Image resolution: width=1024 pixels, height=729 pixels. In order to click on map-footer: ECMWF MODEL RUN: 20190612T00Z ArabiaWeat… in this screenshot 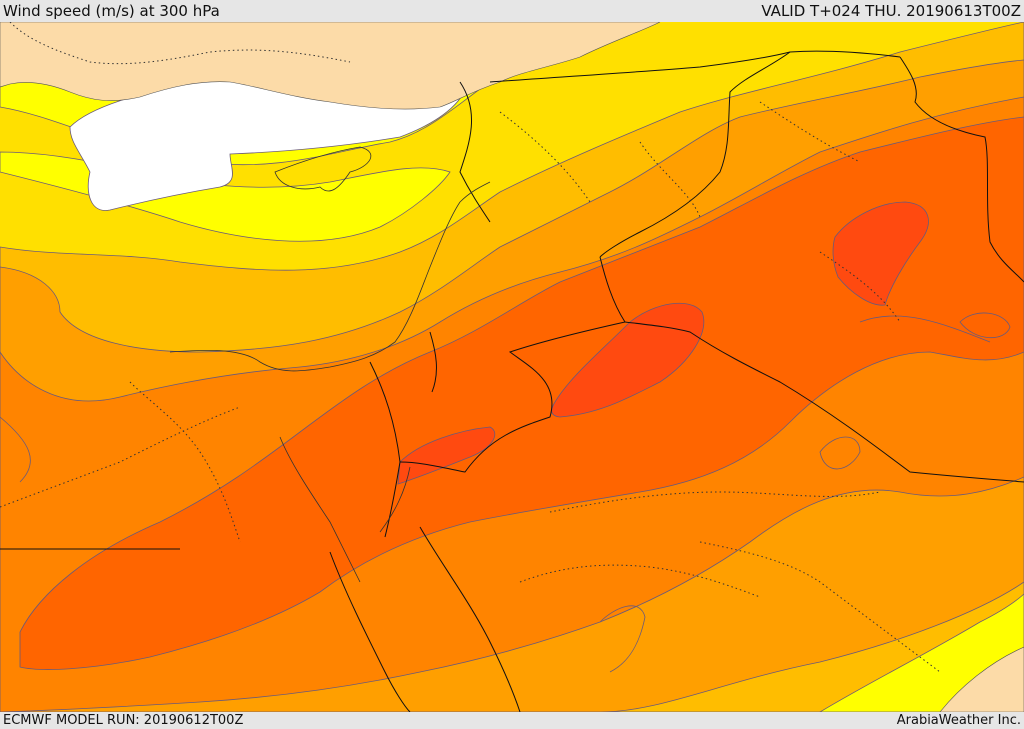, I will do `click(512, 720)`.